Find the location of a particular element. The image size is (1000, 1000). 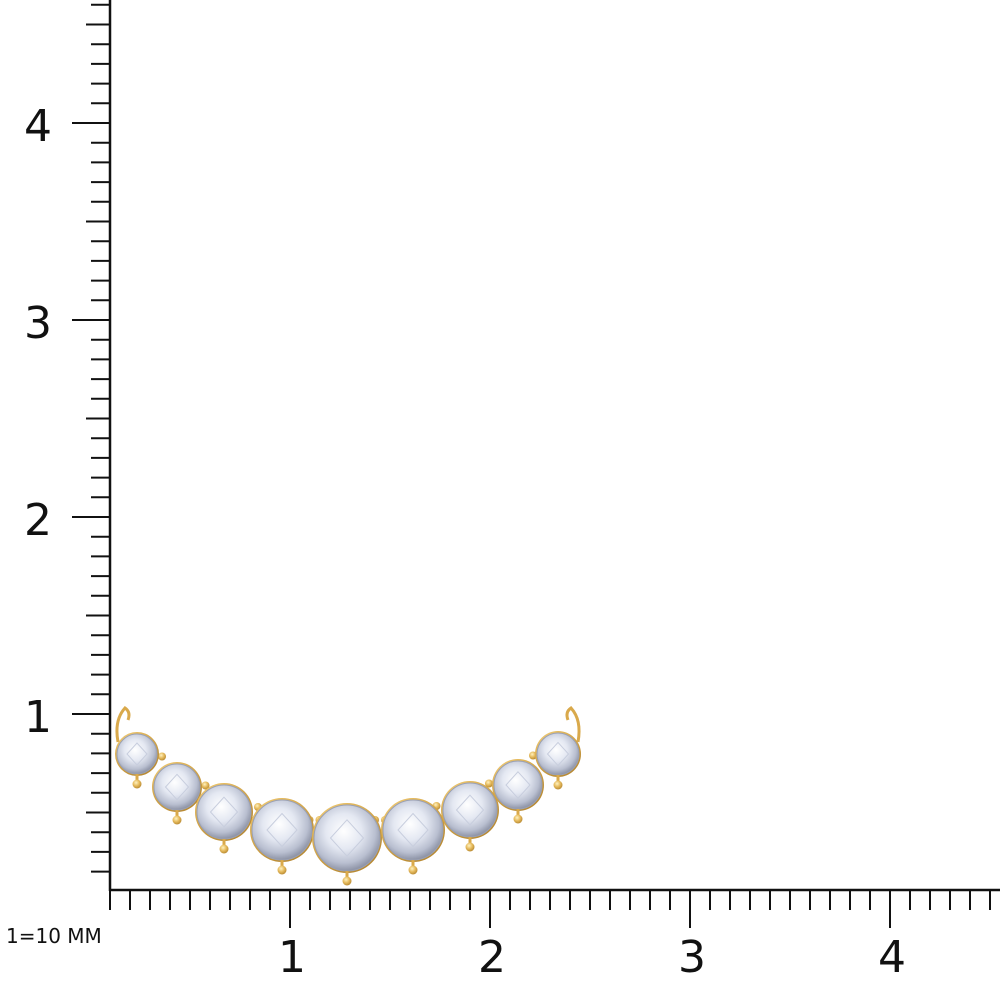

pendant is located at coordinates (348, 796).